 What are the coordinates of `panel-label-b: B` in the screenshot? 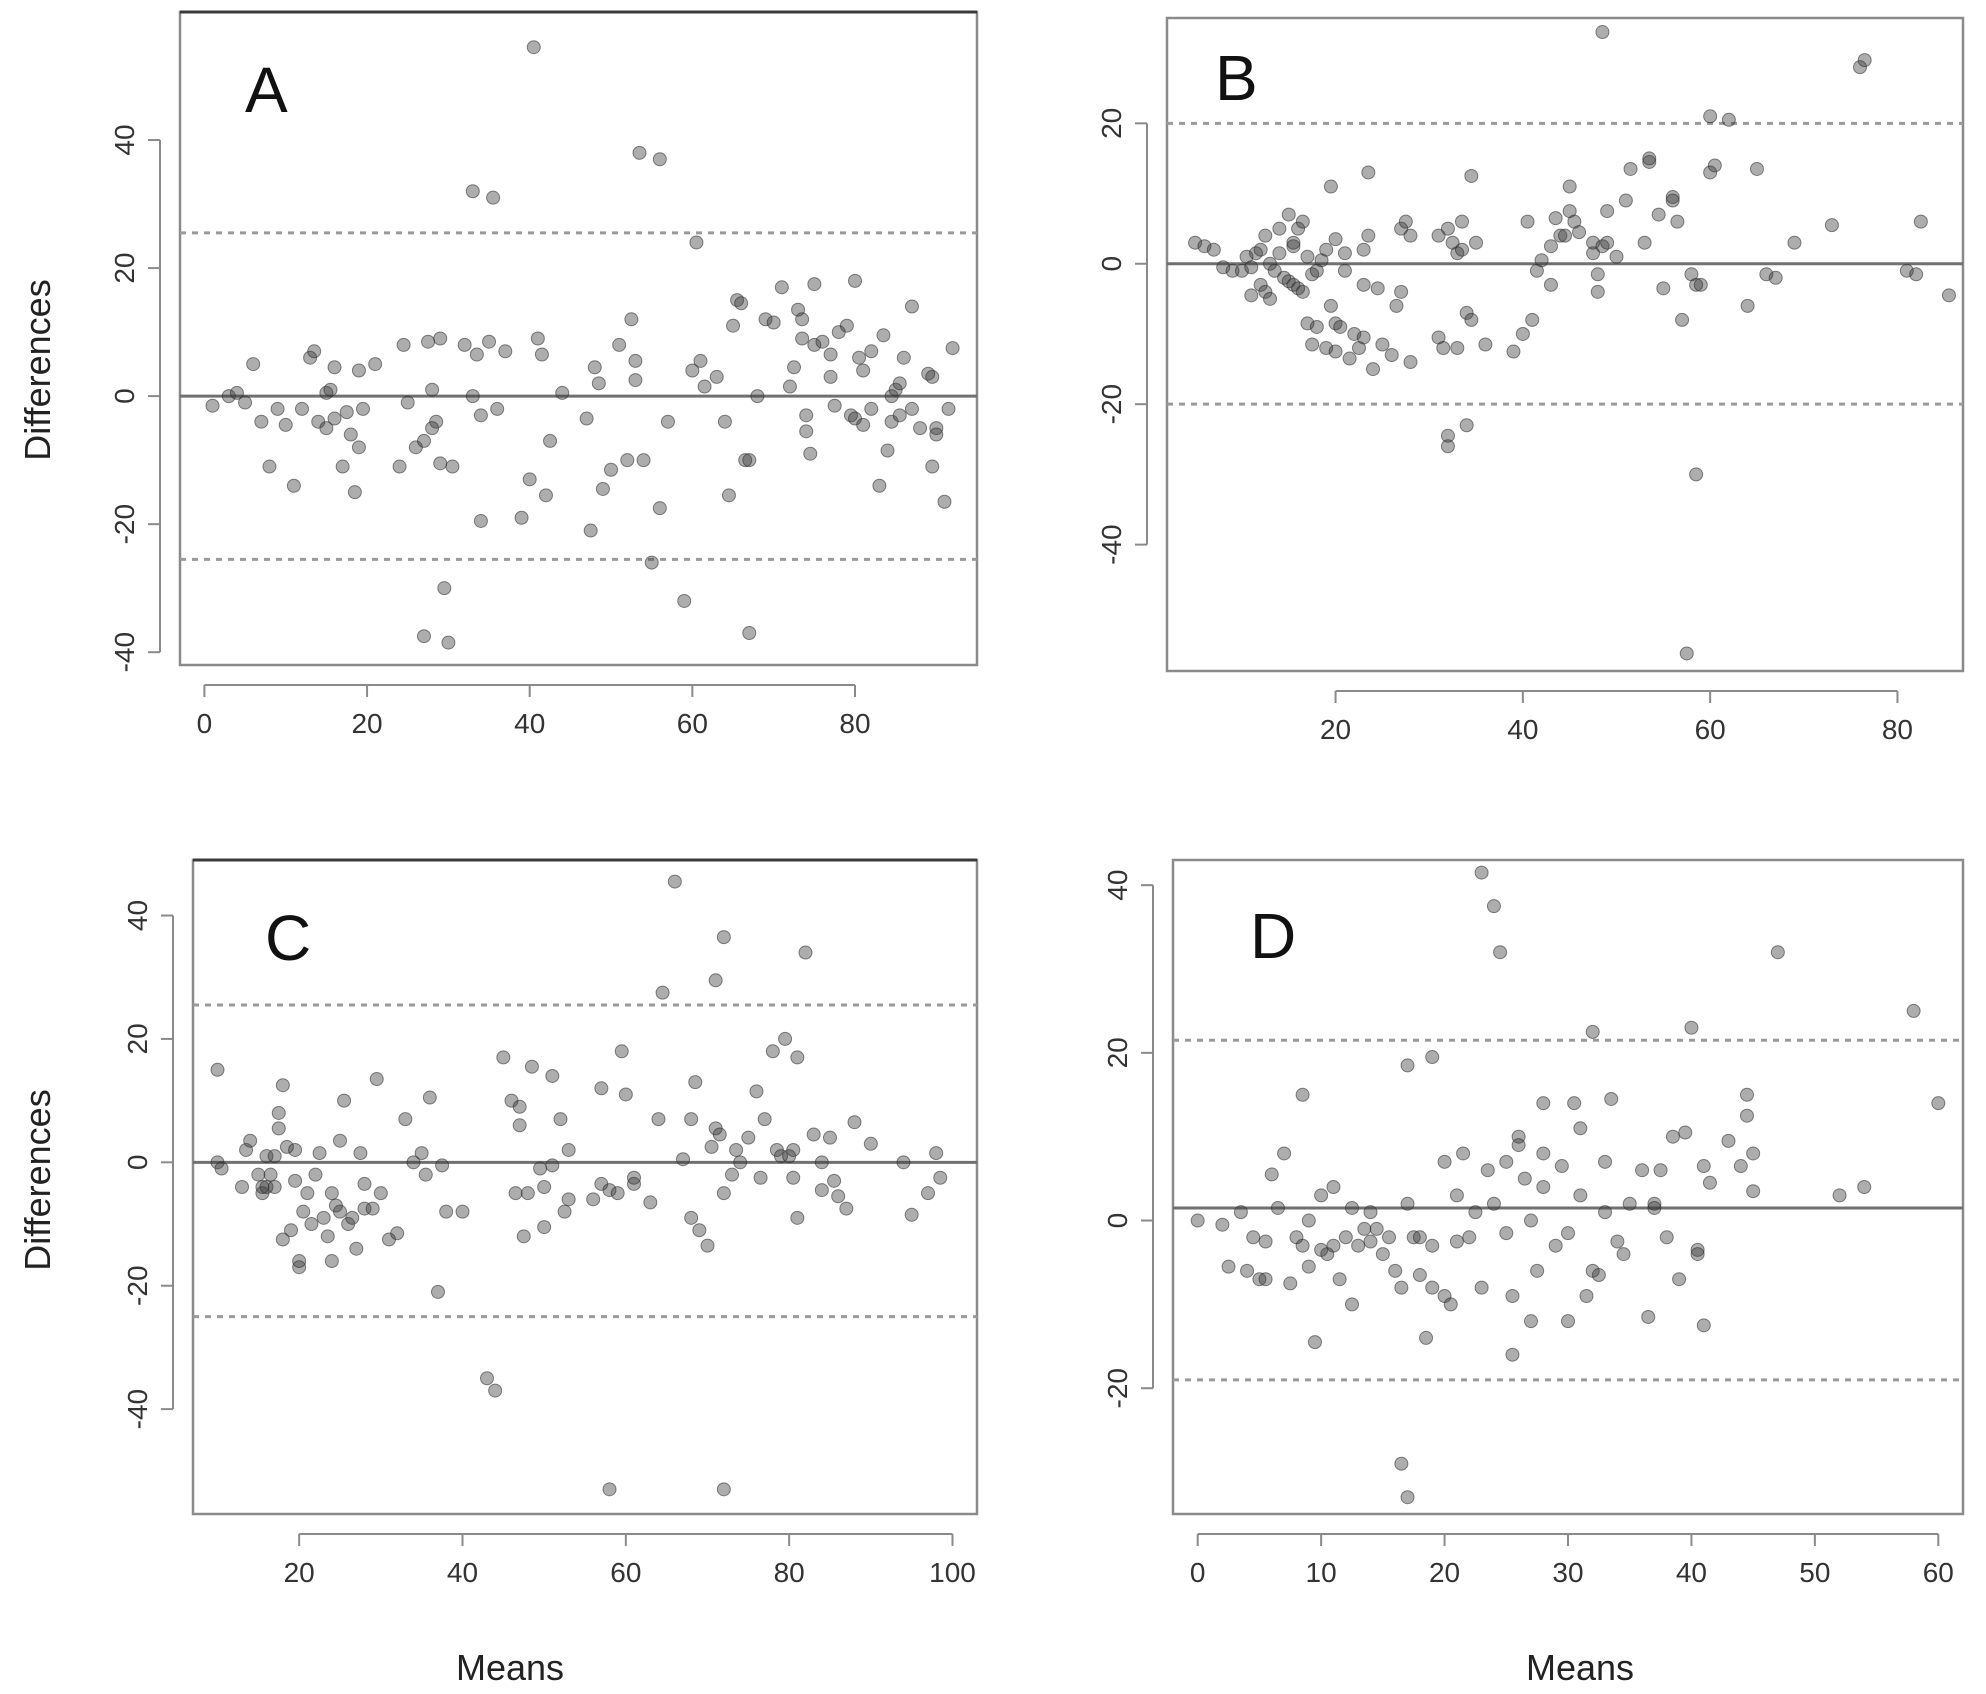 It's located at (1236, 78).